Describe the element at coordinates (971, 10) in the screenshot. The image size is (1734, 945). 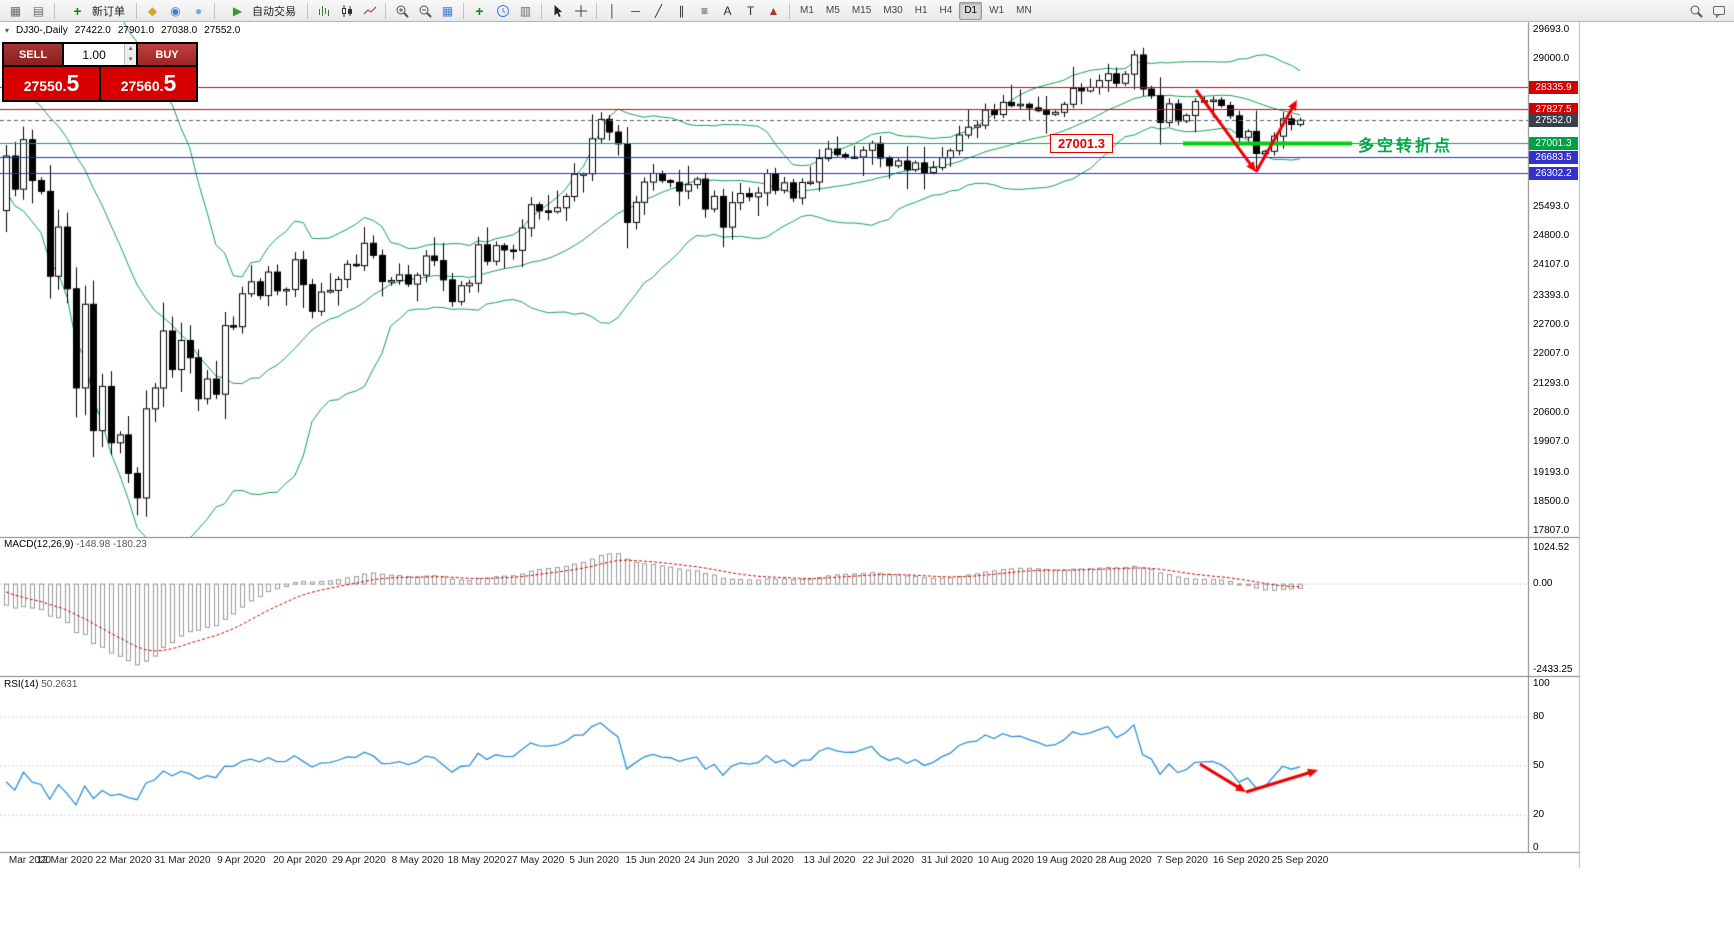
I see `timeframe-d1-button: D1` at that location.